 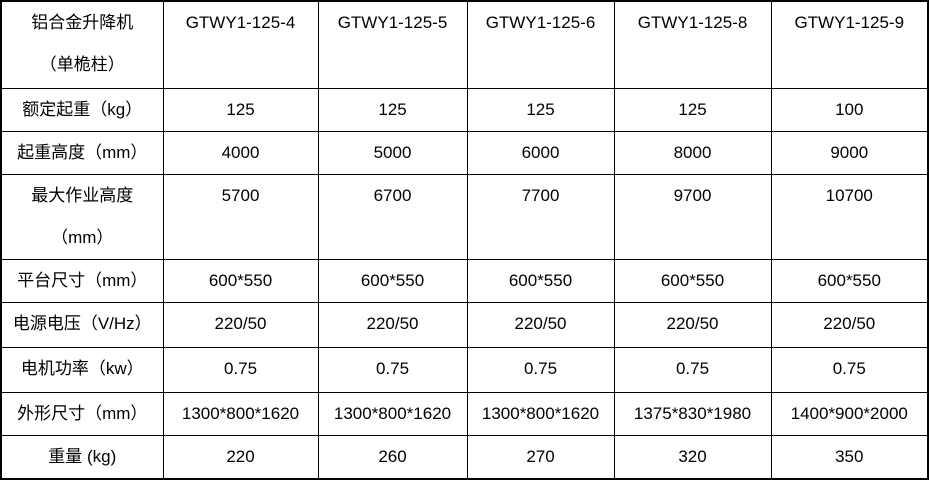 What do you see at coordinates (82, 22) in the screenshot?
I see `product-name-line1: 铝合金升降机` at bounding box center [82, 22].